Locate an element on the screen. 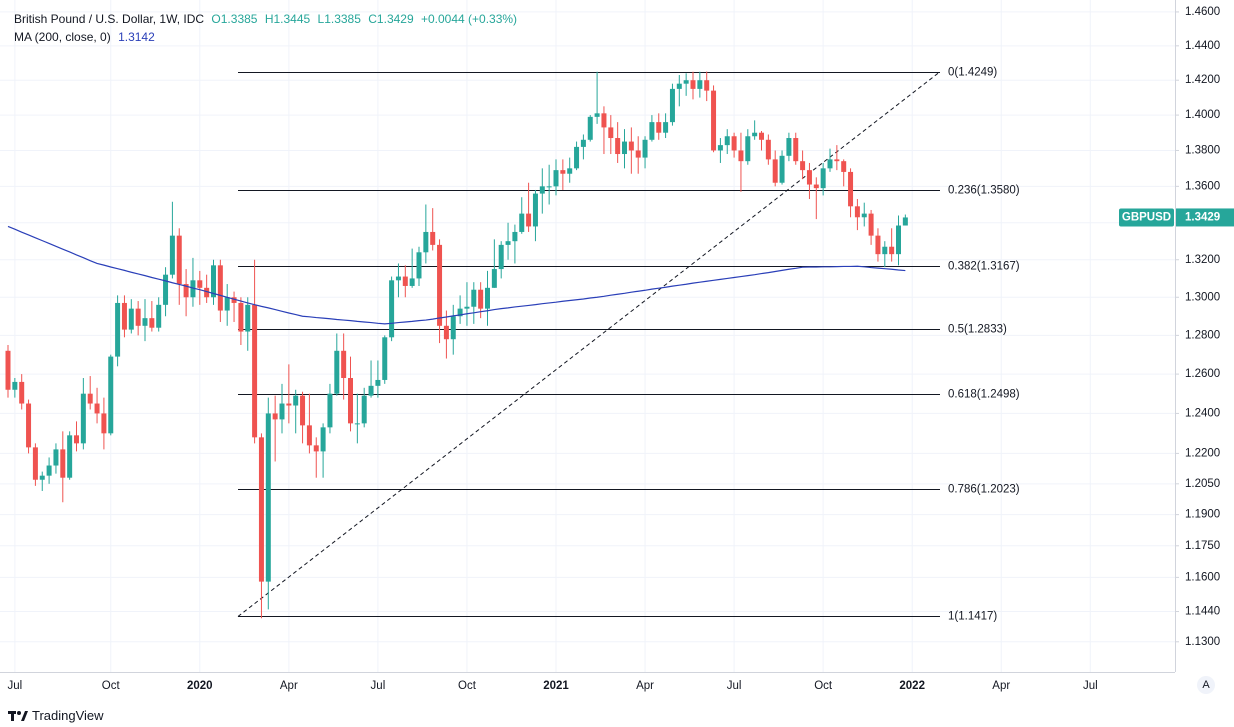  x-tick-label: 2022 is located at coordinates (912, 686).